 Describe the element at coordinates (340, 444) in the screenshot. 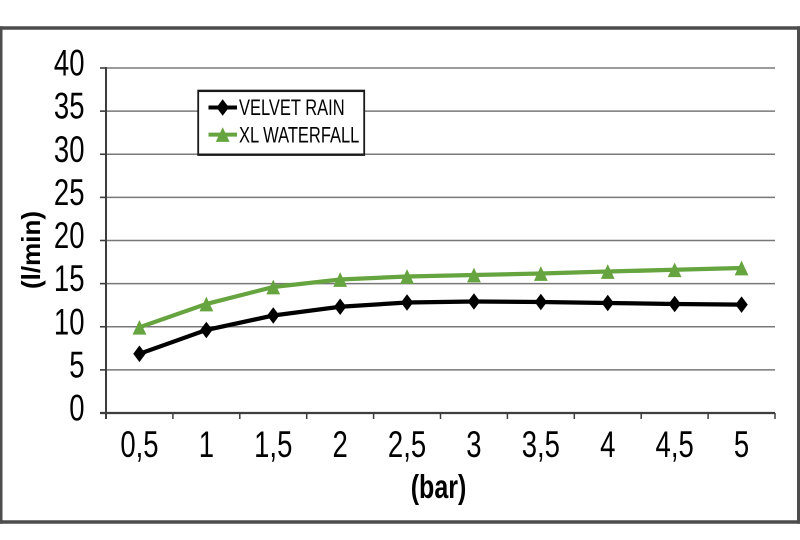

I see `svg-text: 2` at that location.